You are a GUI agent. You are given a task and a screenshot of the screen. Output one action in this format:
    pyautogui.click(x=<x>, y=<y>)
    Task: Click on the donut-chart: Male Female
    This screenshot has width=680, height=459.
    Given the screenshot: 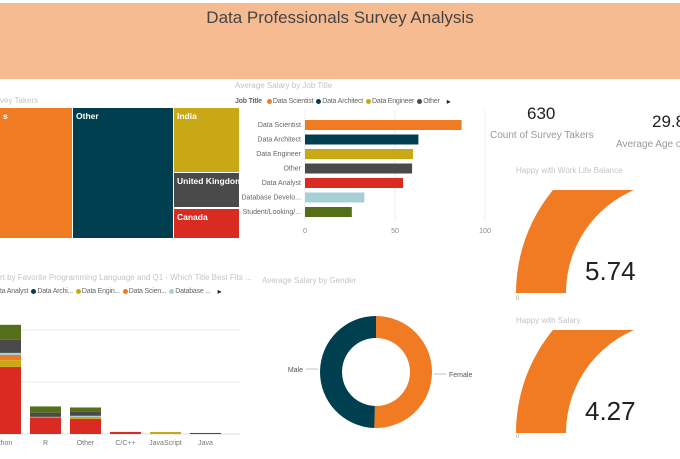 What is the action you would take?
    pyautogui.click(x=380, y=372)
    